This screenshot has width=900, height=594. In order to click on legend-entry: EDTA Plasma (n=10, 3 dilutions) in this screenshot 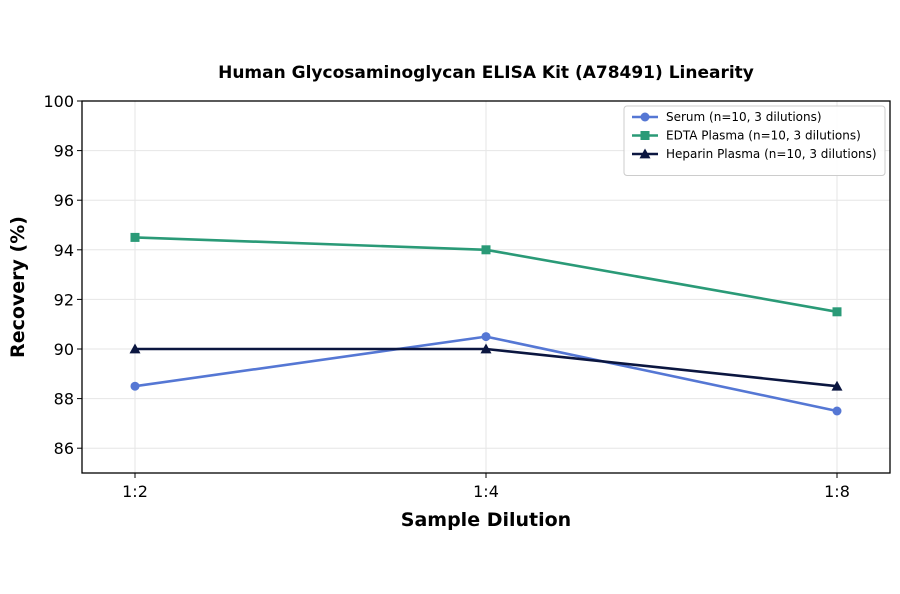, I will do `click(746, 136)`.